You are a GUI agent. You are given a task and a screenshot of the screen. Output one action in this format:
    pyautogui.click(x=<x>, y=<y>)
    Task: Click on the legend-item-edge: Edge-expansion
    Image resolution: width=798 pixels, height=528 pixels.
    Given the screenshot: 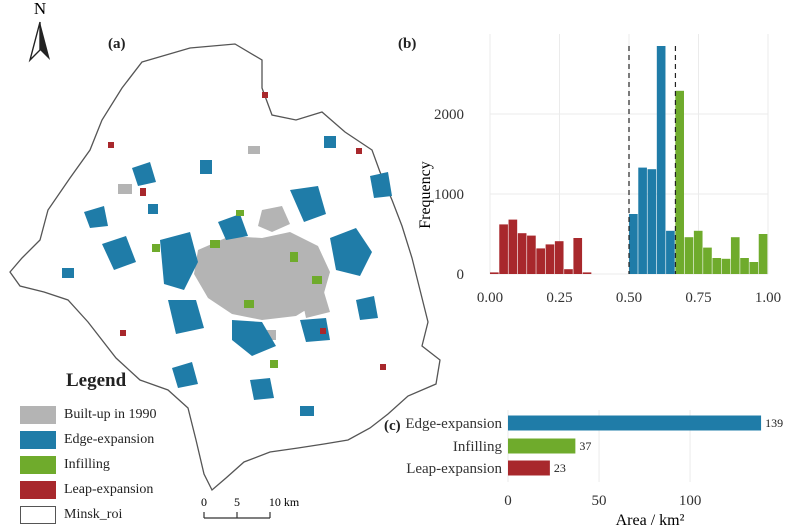 What is the action you would take?
    pyautogui.click(x=87, y=440)
    